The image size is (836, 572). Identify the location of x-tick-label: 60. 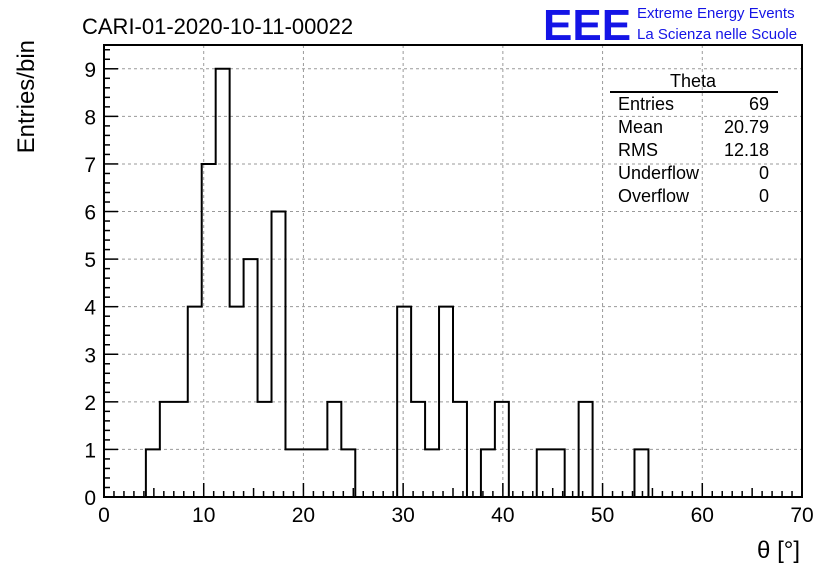
(702, 515).